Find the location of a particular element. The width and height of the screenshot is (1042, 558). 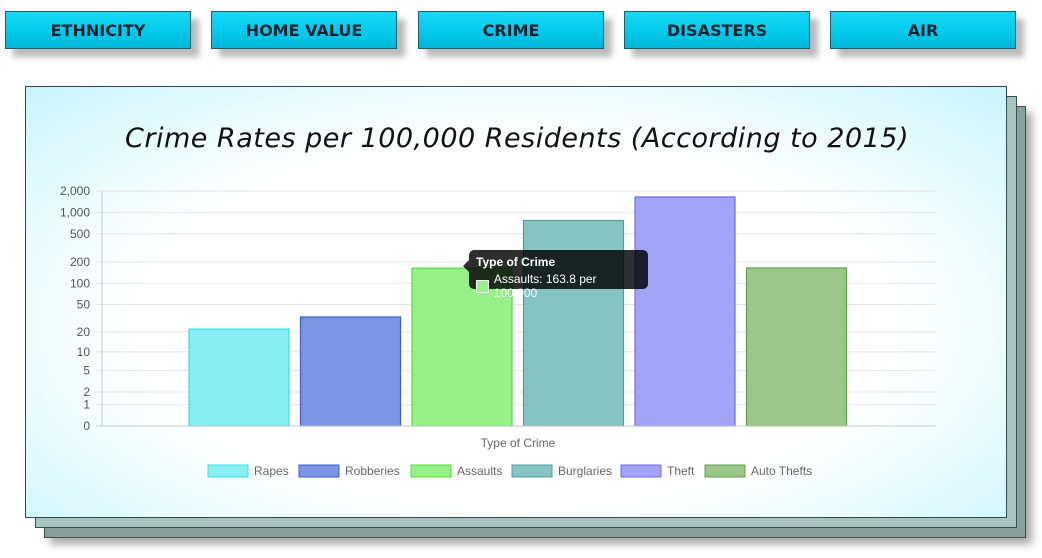

tooltip-swatch is located at coordinates (482, 286).